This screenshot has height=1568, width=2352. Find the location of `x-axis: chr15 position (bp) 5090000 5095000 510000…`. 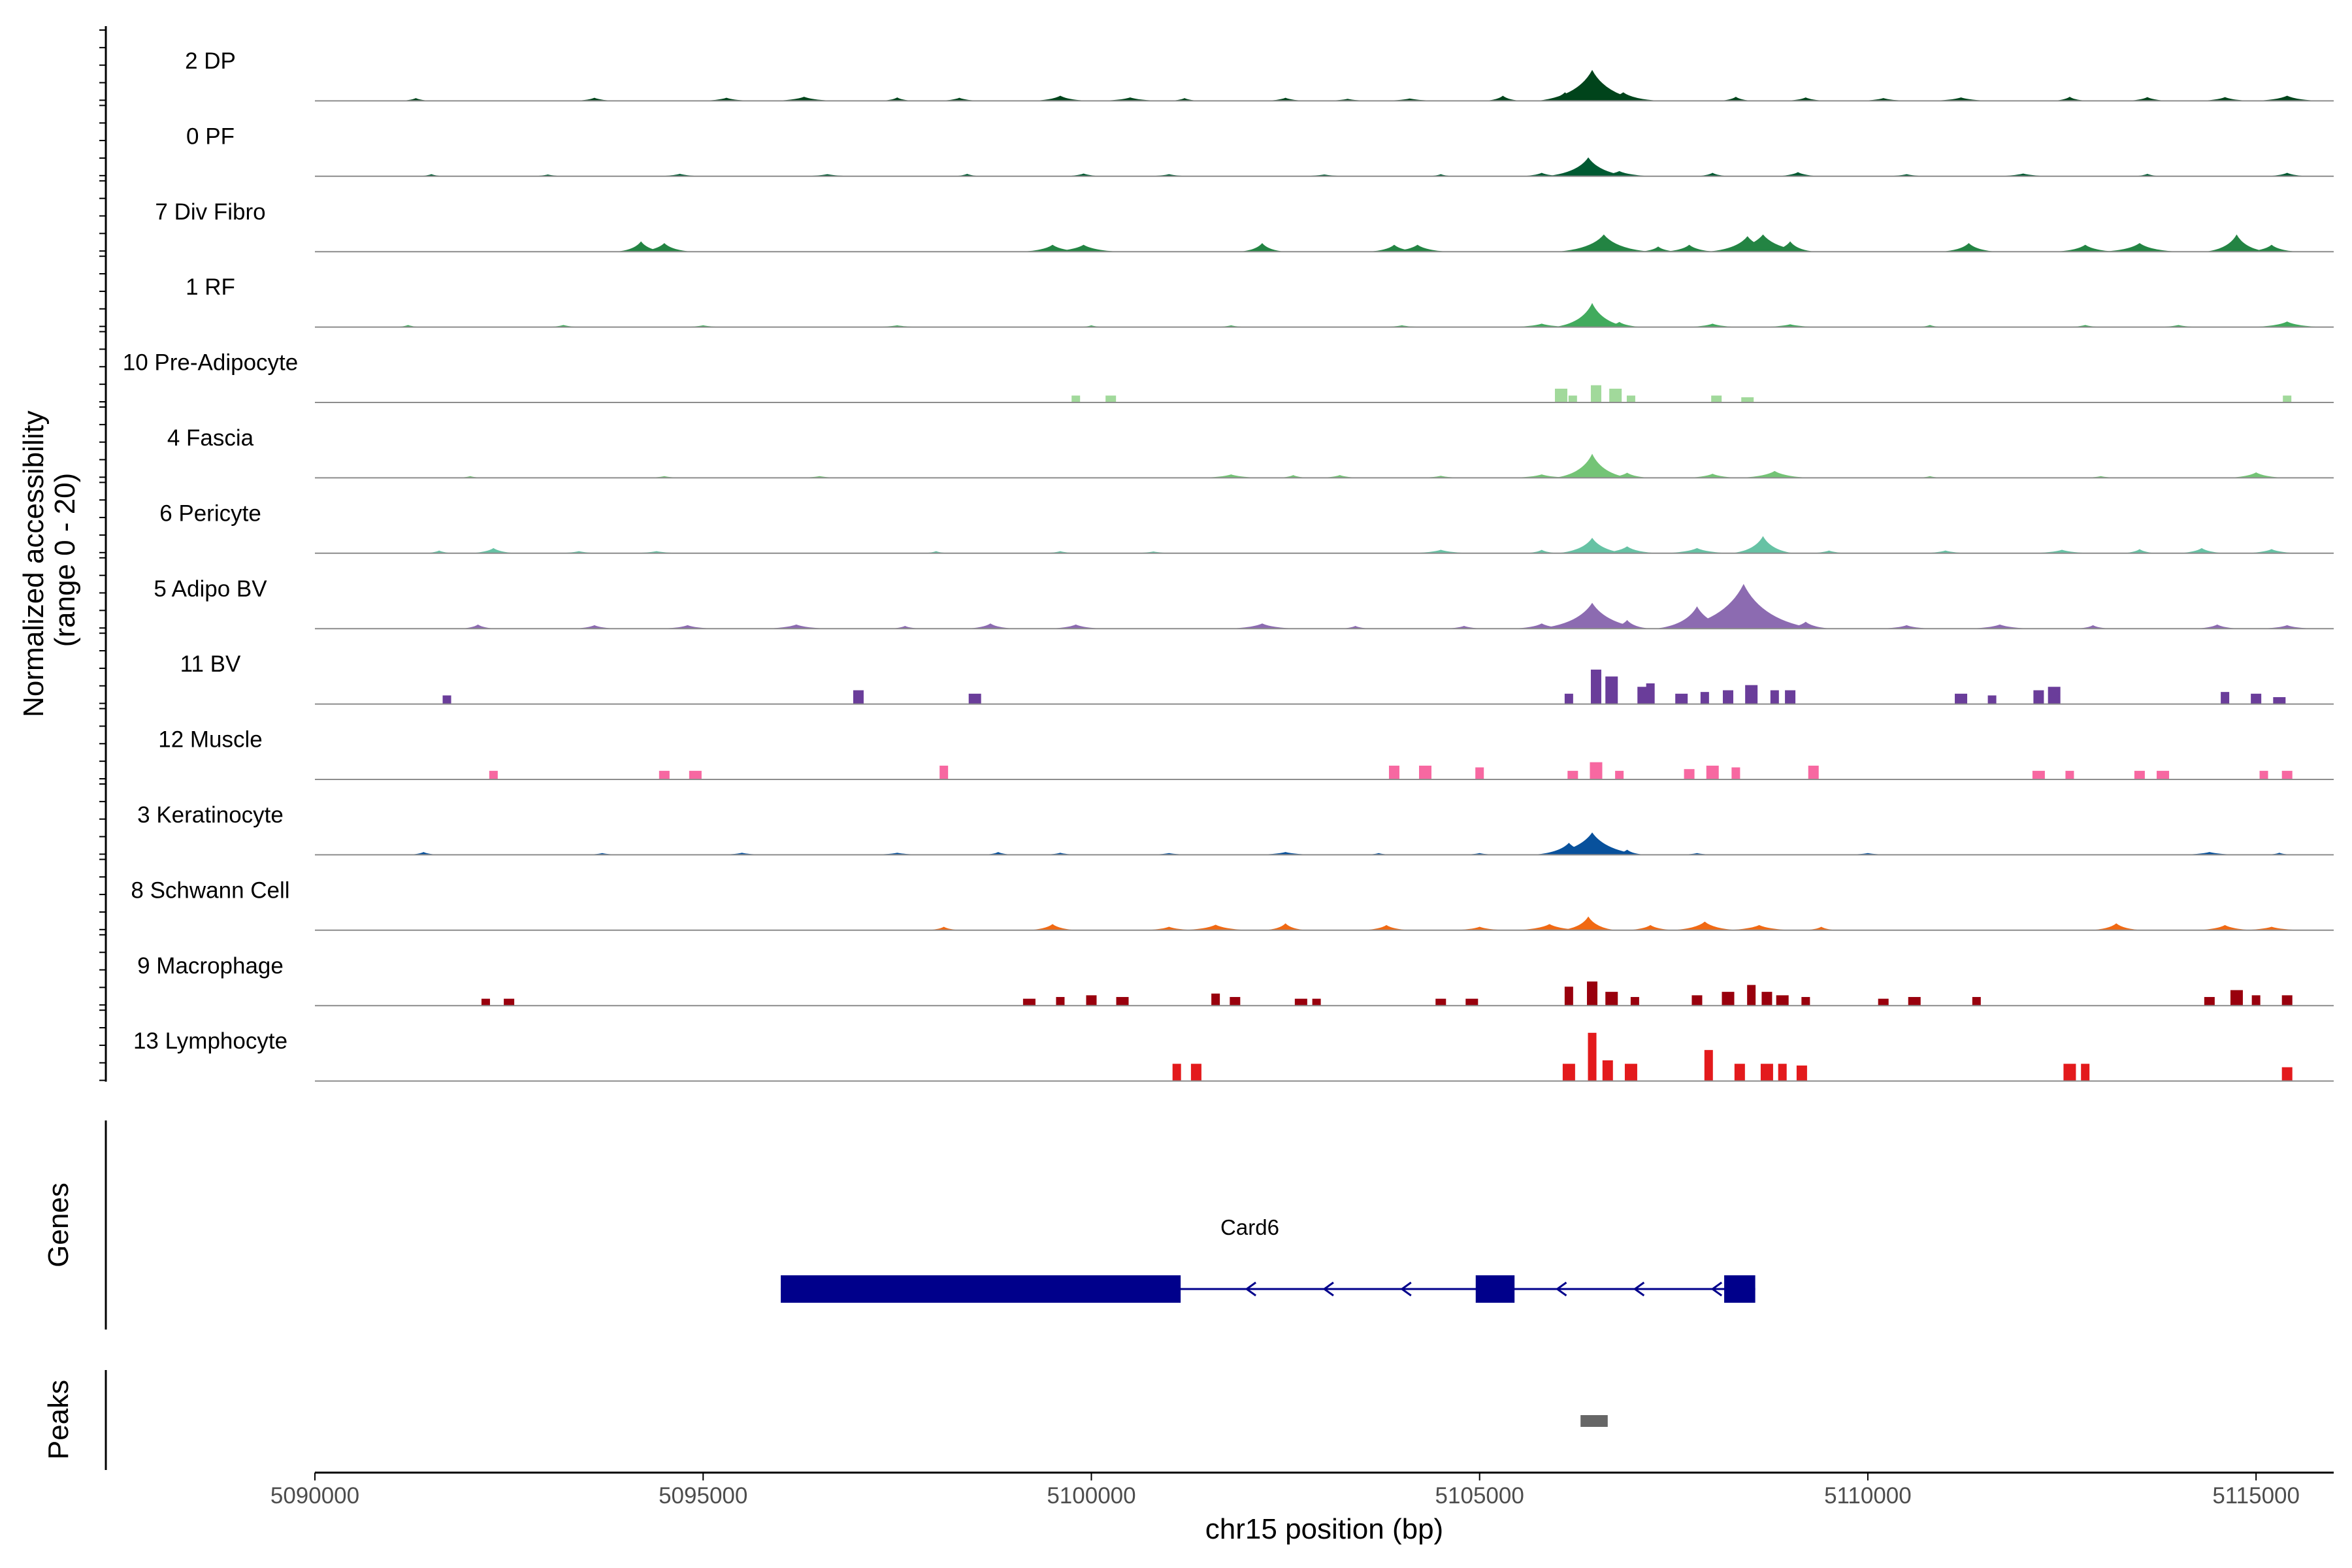

x-axis: chr15 position (bp) 5090000 5095000 510000… is located at coordinates (1302, 1508).